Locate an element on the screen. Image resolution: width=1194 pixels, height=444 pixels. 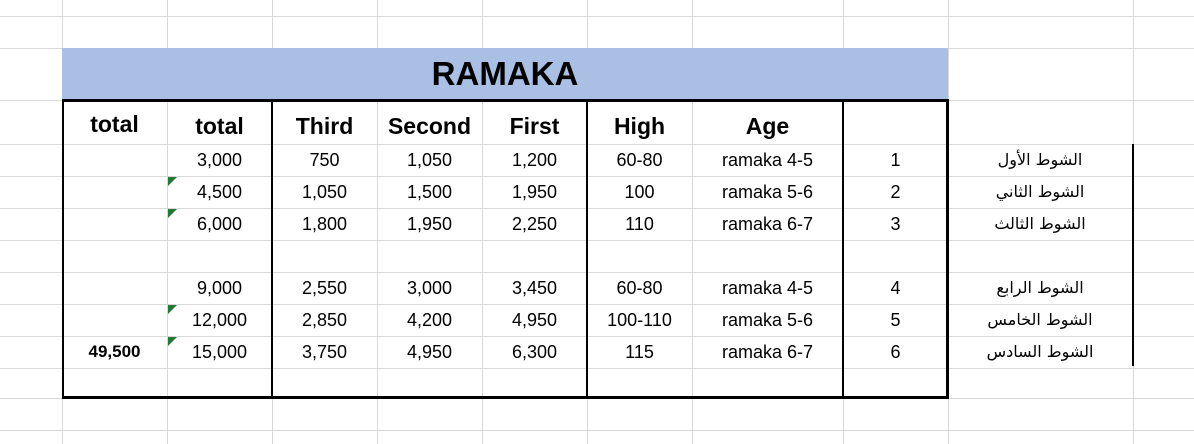
row-total-cell: 4,500 is located at coordinates (219, 192).